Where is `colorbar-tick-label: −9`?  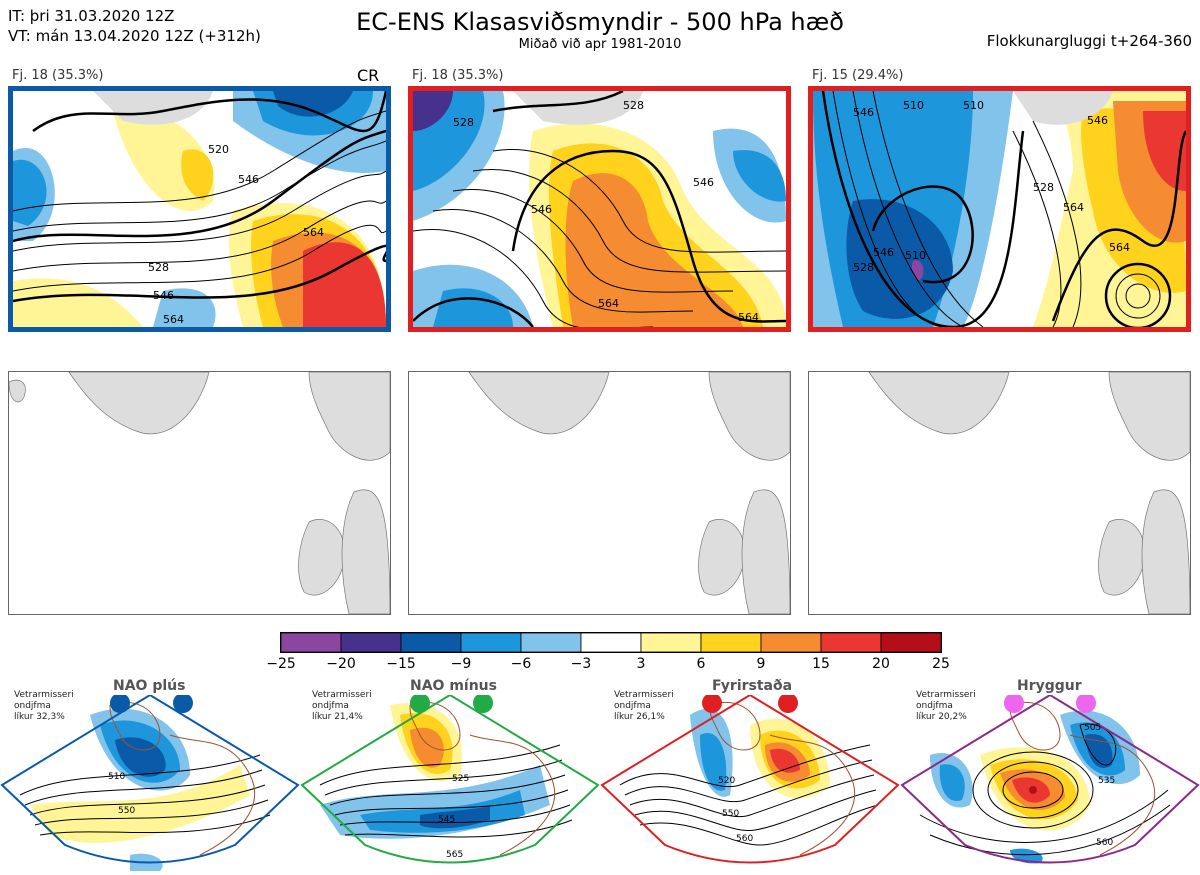 colorbar-tick-label: −9 is located at coordinates (461, 664).